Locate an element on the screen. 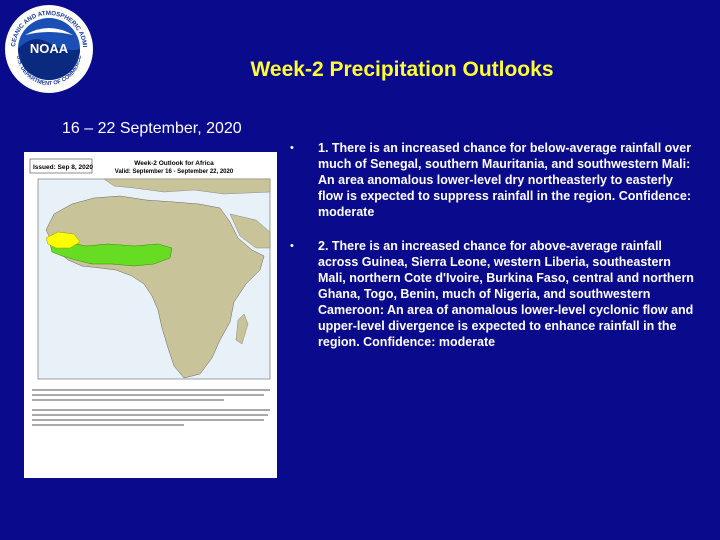 The image size is (720, 540). map-heading-line2: Valid: September 16 - September 22, 2020 is located at coordinates (174, 172).